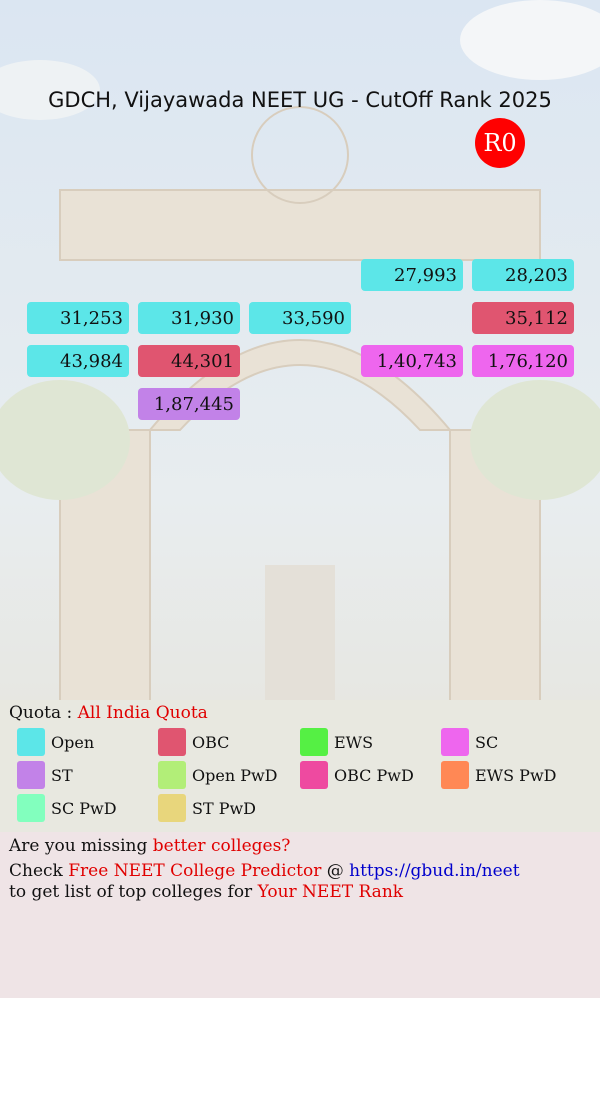 This screenshot has height=1110, width=600. I want to click on legend-item: OBC, so click(193, 742).